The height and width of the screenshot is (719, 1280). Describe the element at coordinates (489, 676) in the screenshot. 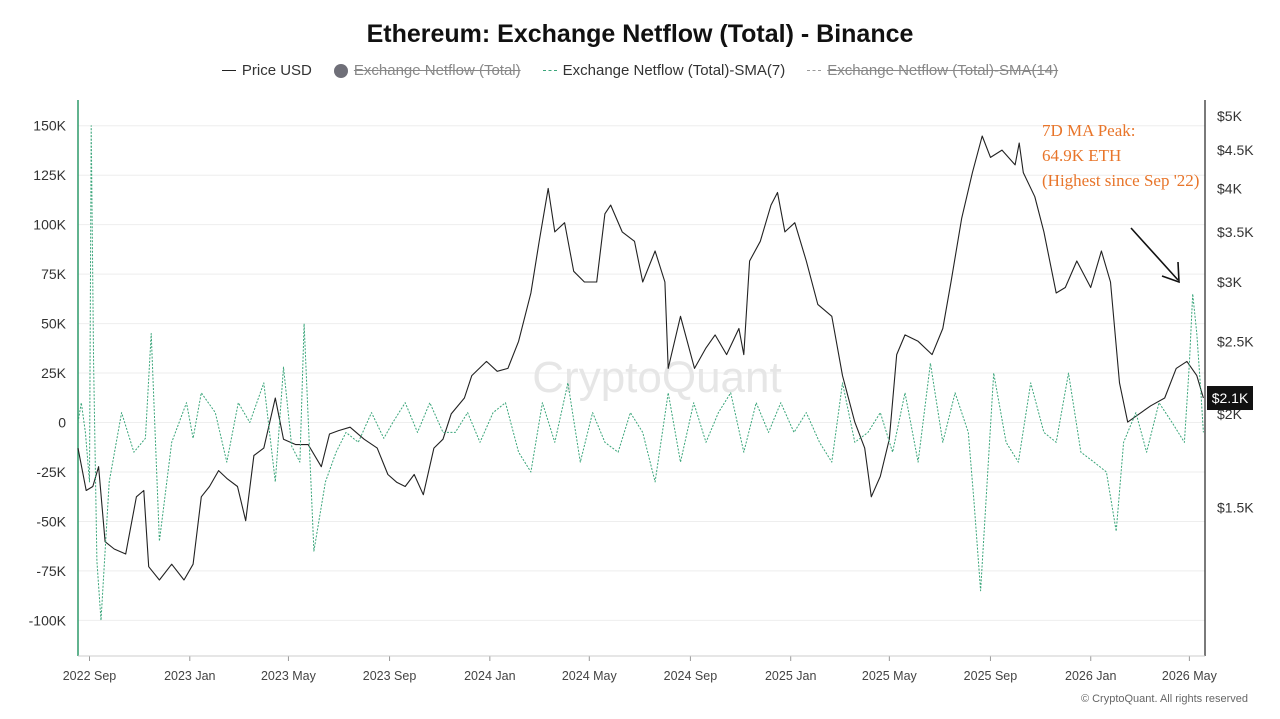

I see `x-tick-label: 2024 Jan` at that location.